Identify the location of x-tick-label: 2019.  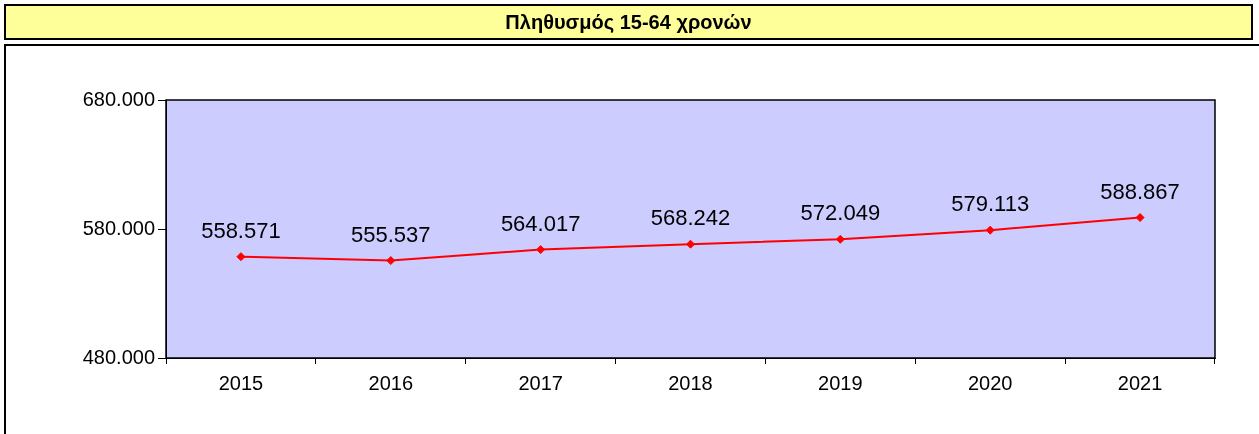
(840, 382).